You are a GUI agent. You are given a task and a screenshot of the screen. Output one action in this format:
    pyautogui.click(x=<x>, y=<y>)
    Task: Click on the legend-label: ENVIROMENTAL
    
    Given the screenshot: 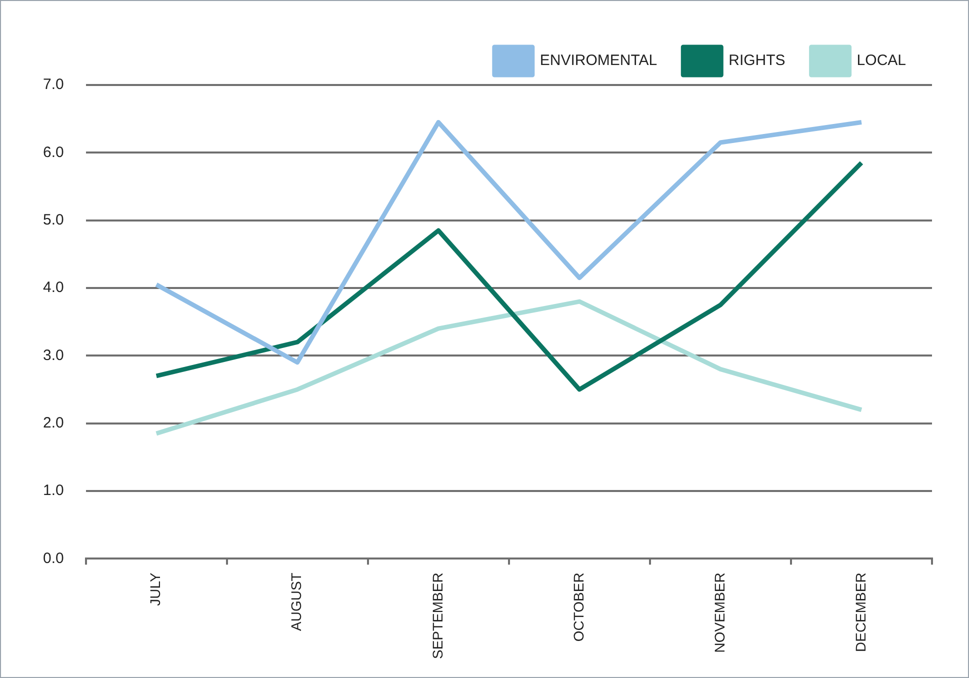 What is the action you would take?
    pyautogui.click(x=599, y=61)
    